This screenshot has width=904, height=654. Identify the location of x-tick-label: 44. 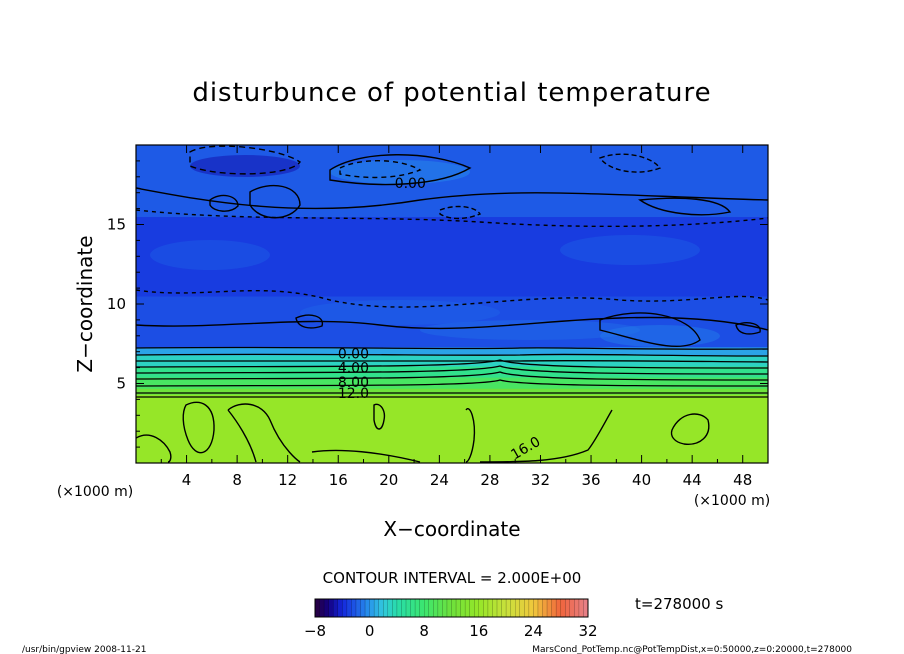
(692, 480).